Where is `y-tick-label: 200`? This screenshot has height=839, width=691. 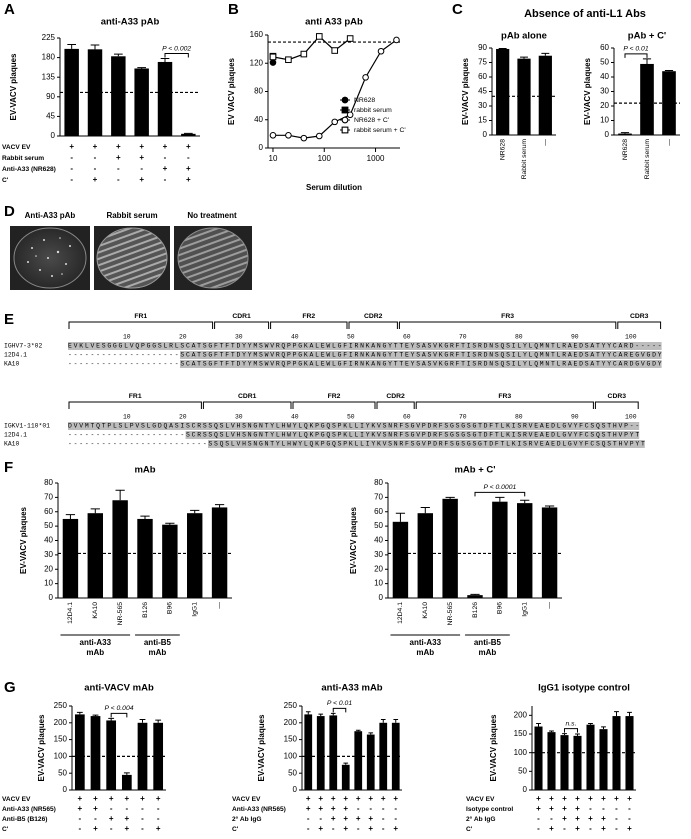 y-tick-label: 200 is located at coordinates (291, 722).